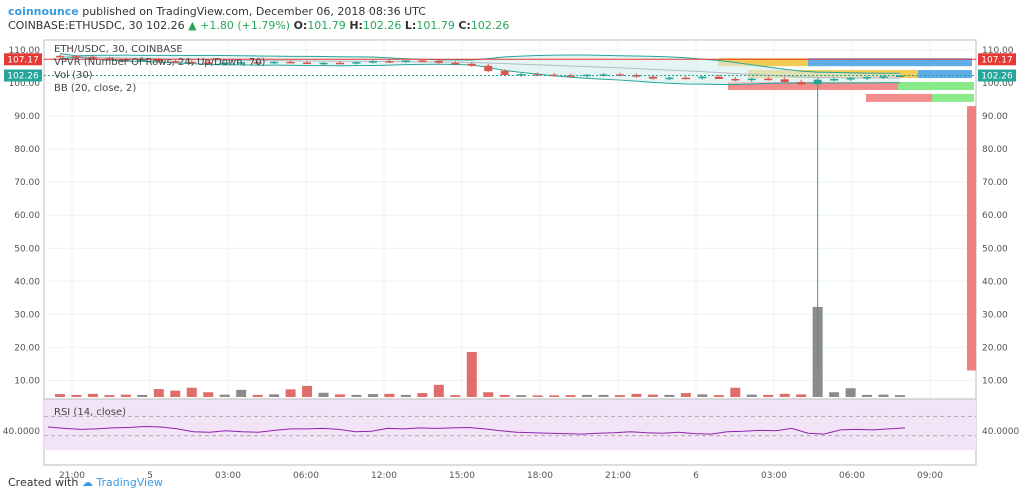 This screenshot has width=1024, height=497. What do you see at coordinates (995, 282) in the screenshot?
I see `y-tick-right: 40.00` at bounding box center [995, 282].